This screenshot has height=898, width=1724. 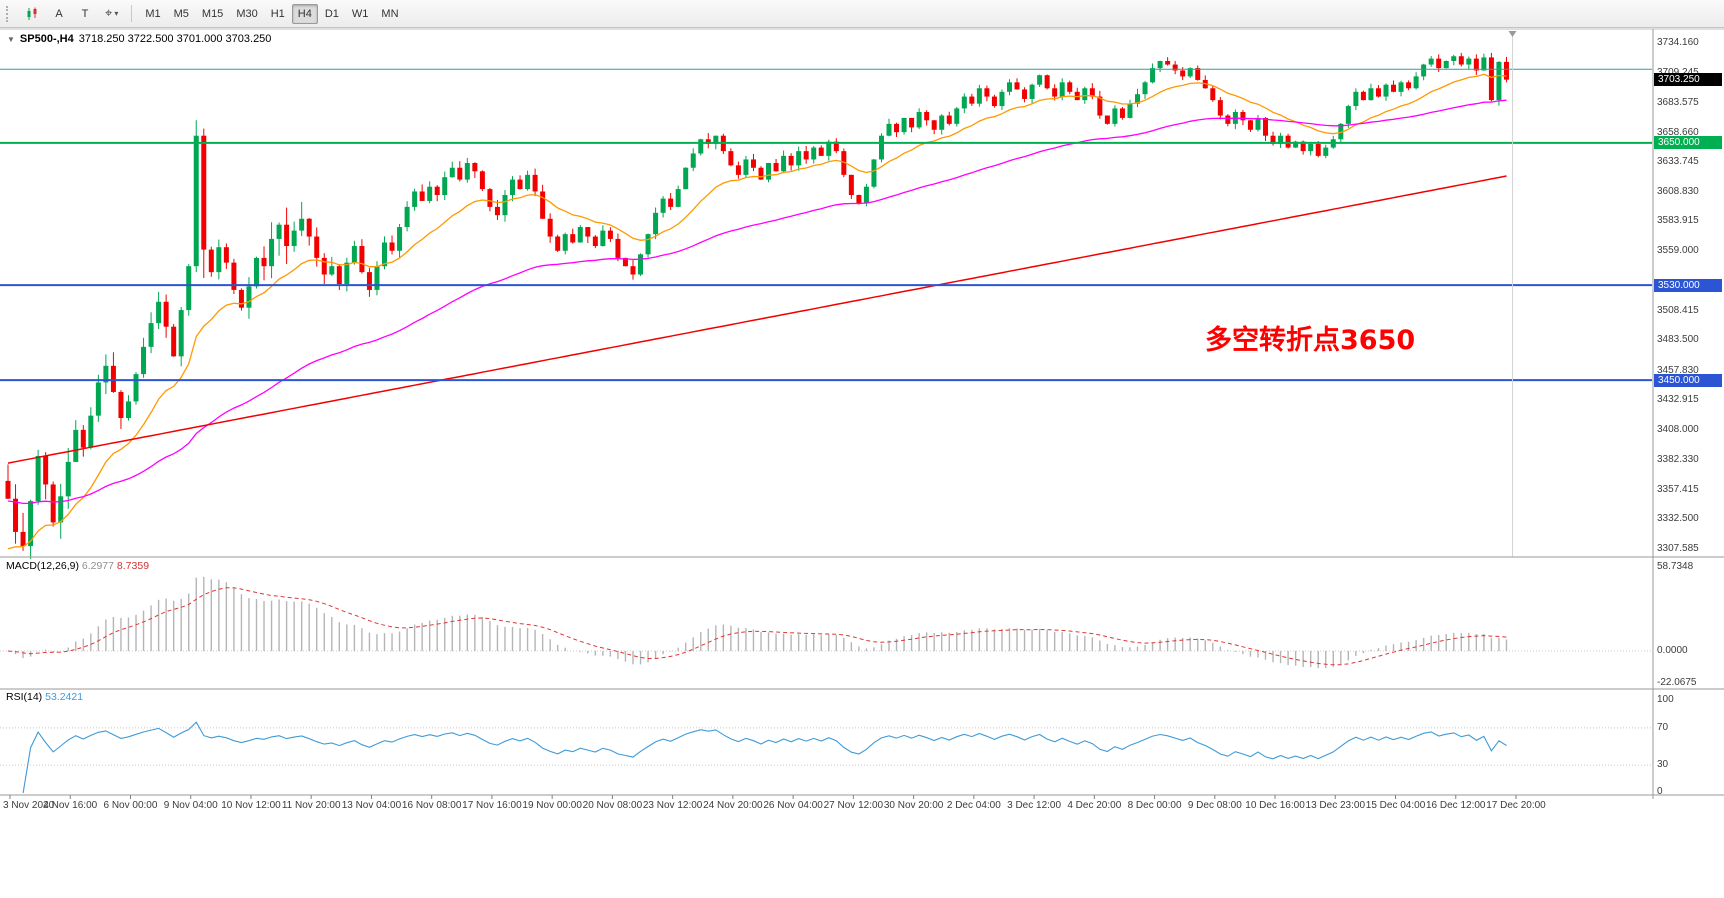 What do you see at coordinates (853, 805) in the screenshot?
I see `time-axis-label: 27 Nov 12:00` at bounding box center [853, 805].